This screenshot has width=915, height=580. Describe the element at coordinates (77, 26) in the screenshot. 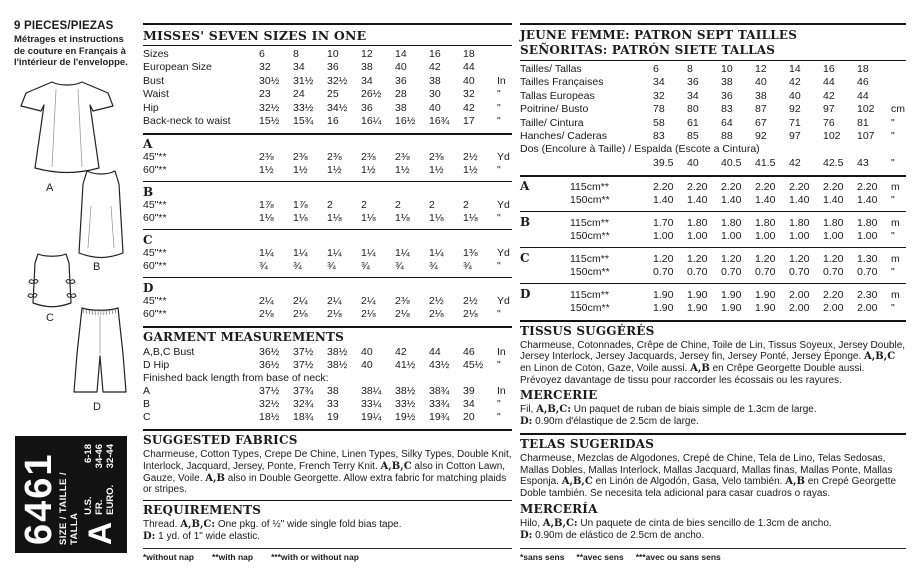

I see `pieces-count-line: 9 PIECES/PIEZAS` at that location.